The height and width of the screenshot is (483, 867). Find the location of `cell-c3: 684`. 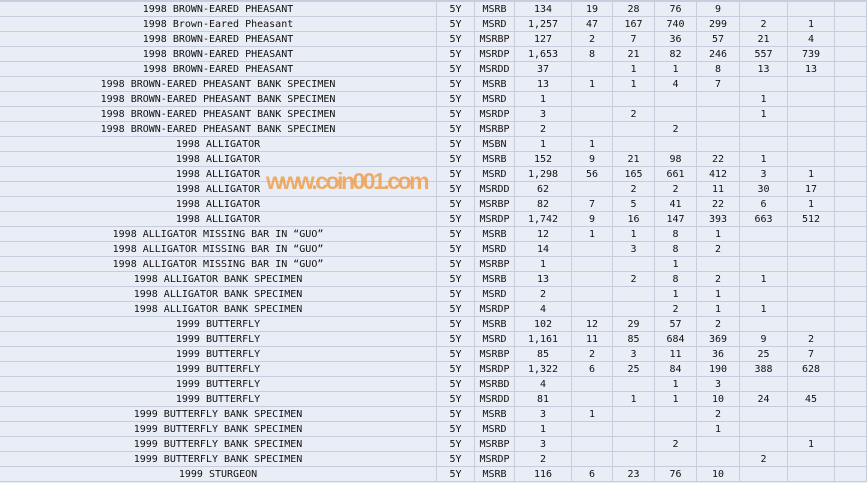

cell-c3: 684 is located at coordinates (676, 339).